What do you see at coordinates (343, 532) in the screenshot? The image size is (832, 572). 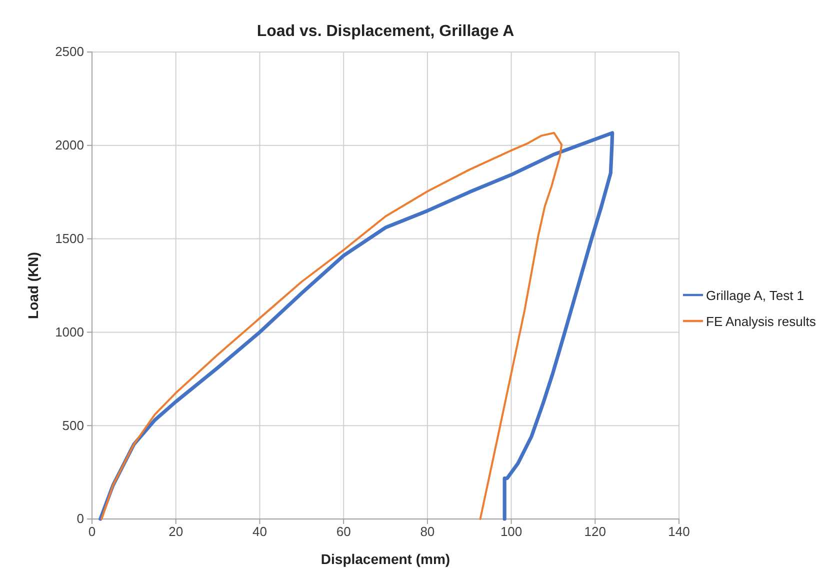 I see `x-tick-label: 60` at bounding box center [343, 532].